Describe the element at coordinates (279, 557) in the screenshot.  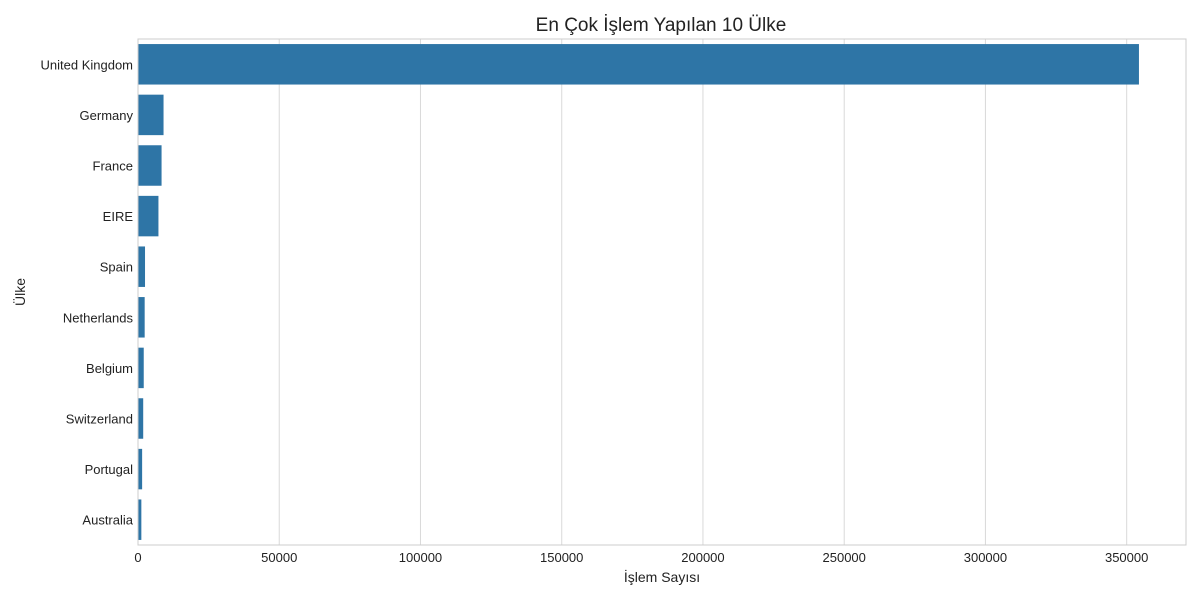
I see `x-tick-label: 50000` at that location.